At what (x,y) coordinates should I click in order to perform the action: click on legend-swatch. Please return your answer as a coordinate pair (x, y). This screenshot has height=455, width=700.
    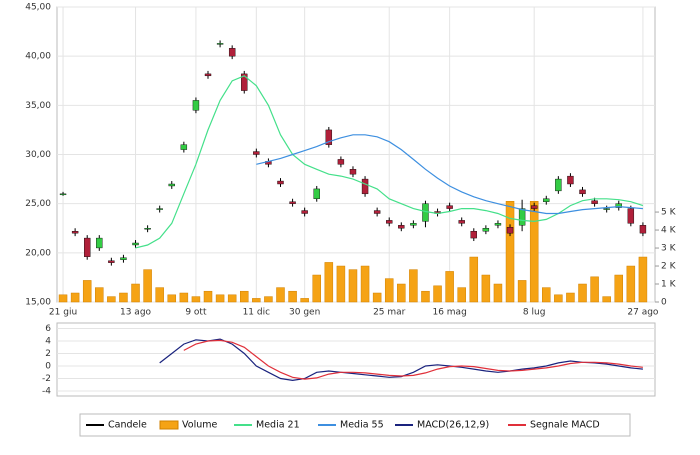
    Looking at the image, I should click on (169, 425).